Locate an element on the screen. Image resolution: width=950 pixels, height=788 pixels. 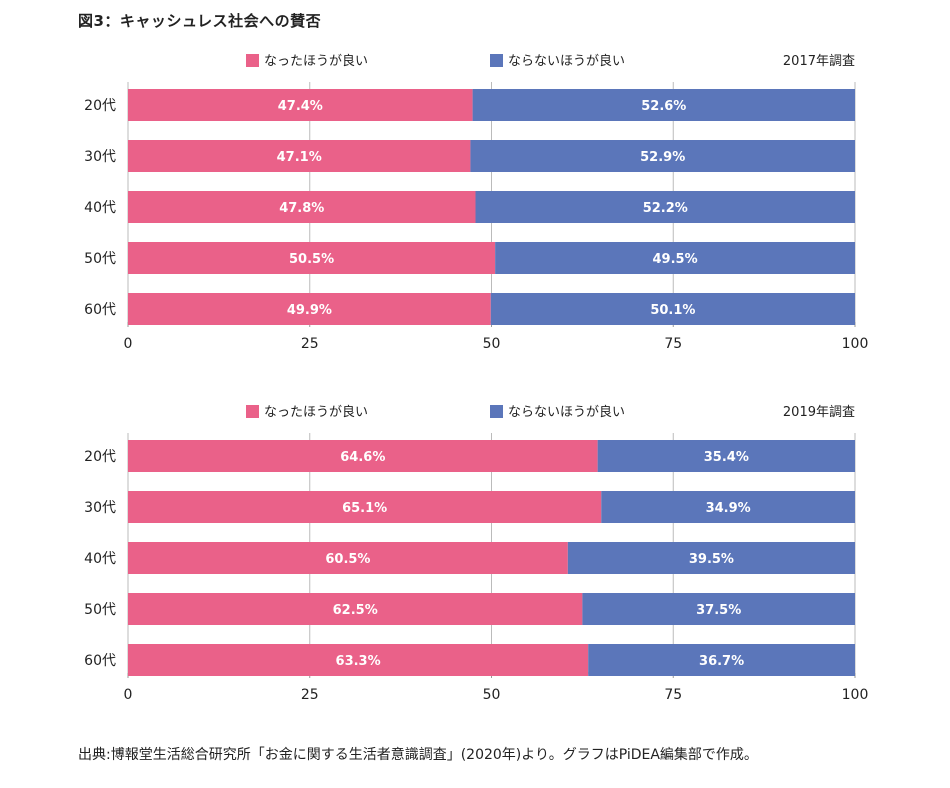
bar-data-label: 50.5% is located at coordinates (311, 259).